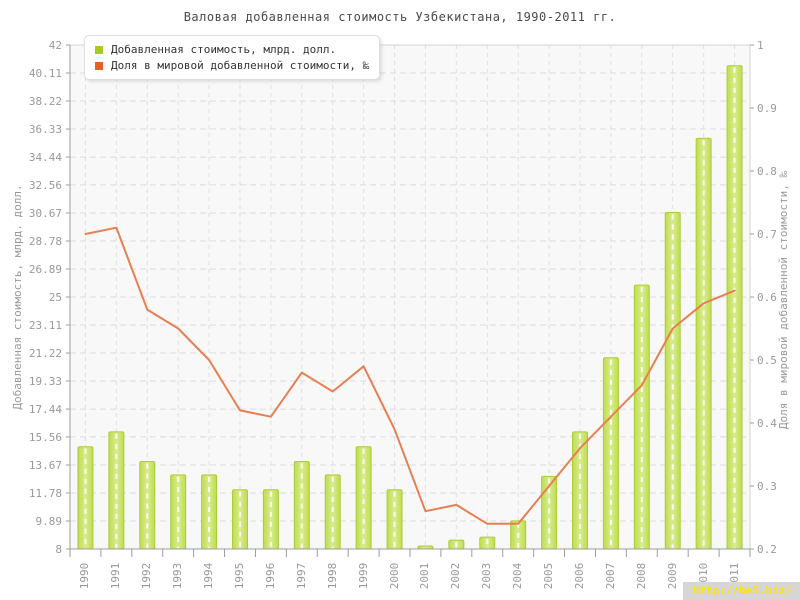 Image resolution: width=800 pixels, height=600 pixels. Describe the element at coordinates (49, 521) in the screenshot. I see `y-left-tick-label: 9.89` at that location.